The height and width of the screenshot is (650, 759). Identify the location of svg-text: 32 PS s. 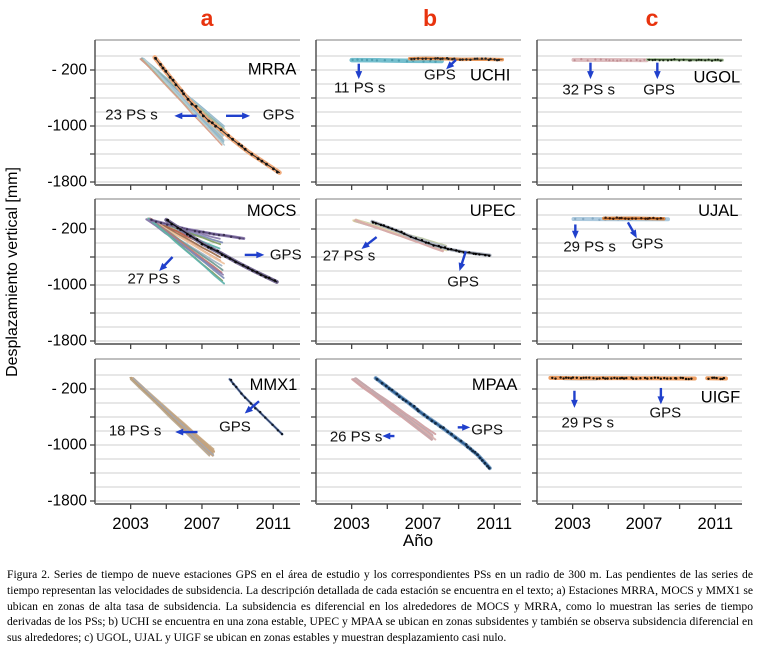
(588, 89).